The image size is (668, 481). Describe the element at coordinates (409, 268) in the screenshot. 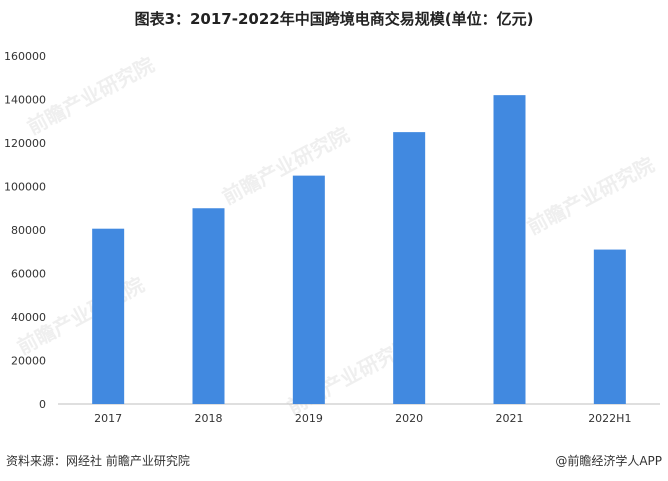

I see `bar-2020` at that location.